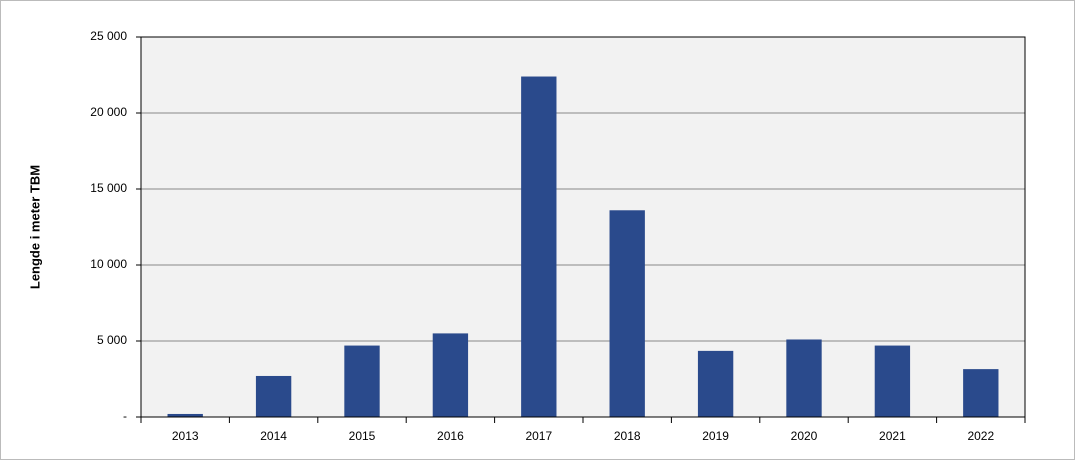 The height and width of the screenshot is (460, 1075). I want to click on y-axis-label: Lengde i meter TBM, so click(34, 227).